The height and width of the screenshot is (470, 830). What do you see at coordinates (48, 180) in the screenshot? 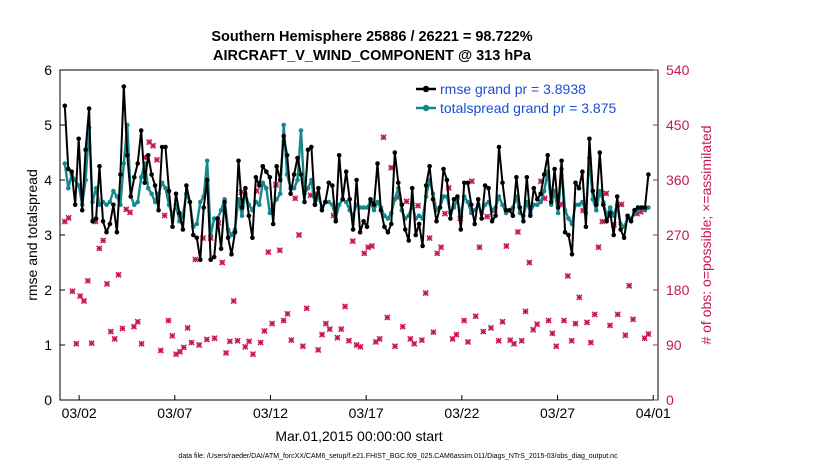
I see `y-tick-label: 4` at bounding box center [48, 180].